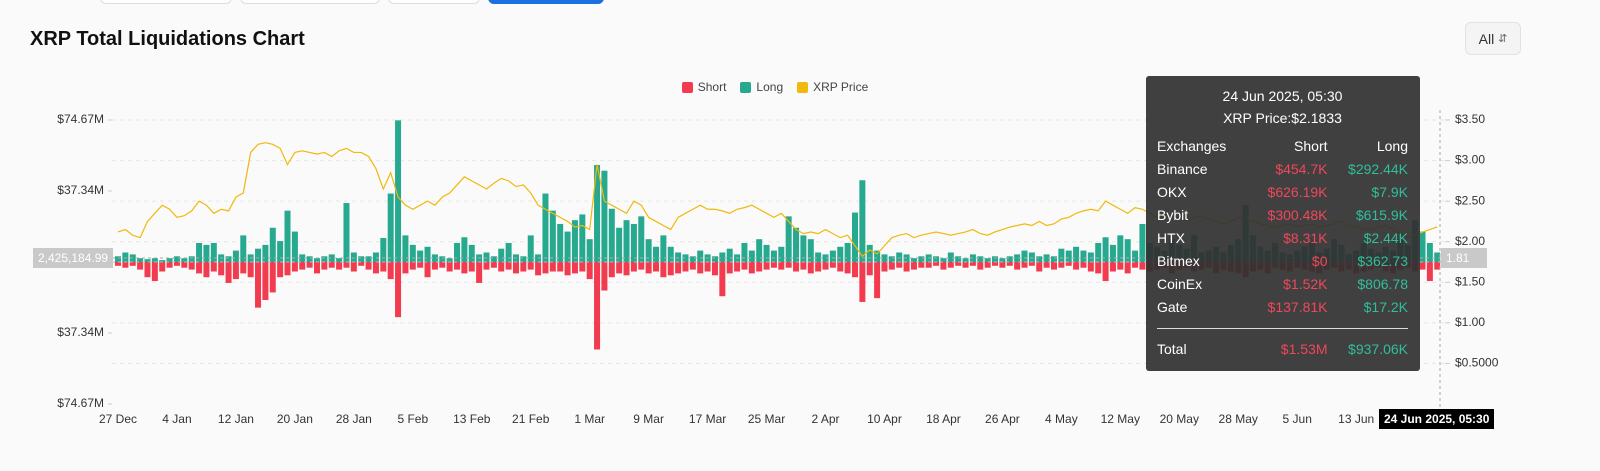 The image size is (1600, 471). What do you see at coordinates (472, 419) in the screenshot?
I see `x-tick-label: 13 Feb` at bounding box center [472, 419].